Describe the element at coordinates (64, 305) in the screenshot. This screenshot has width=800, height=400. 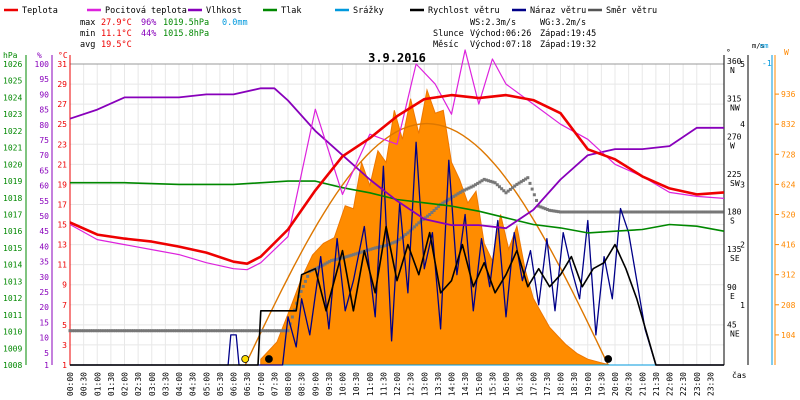
I see `temp-tick: 7` at that location.